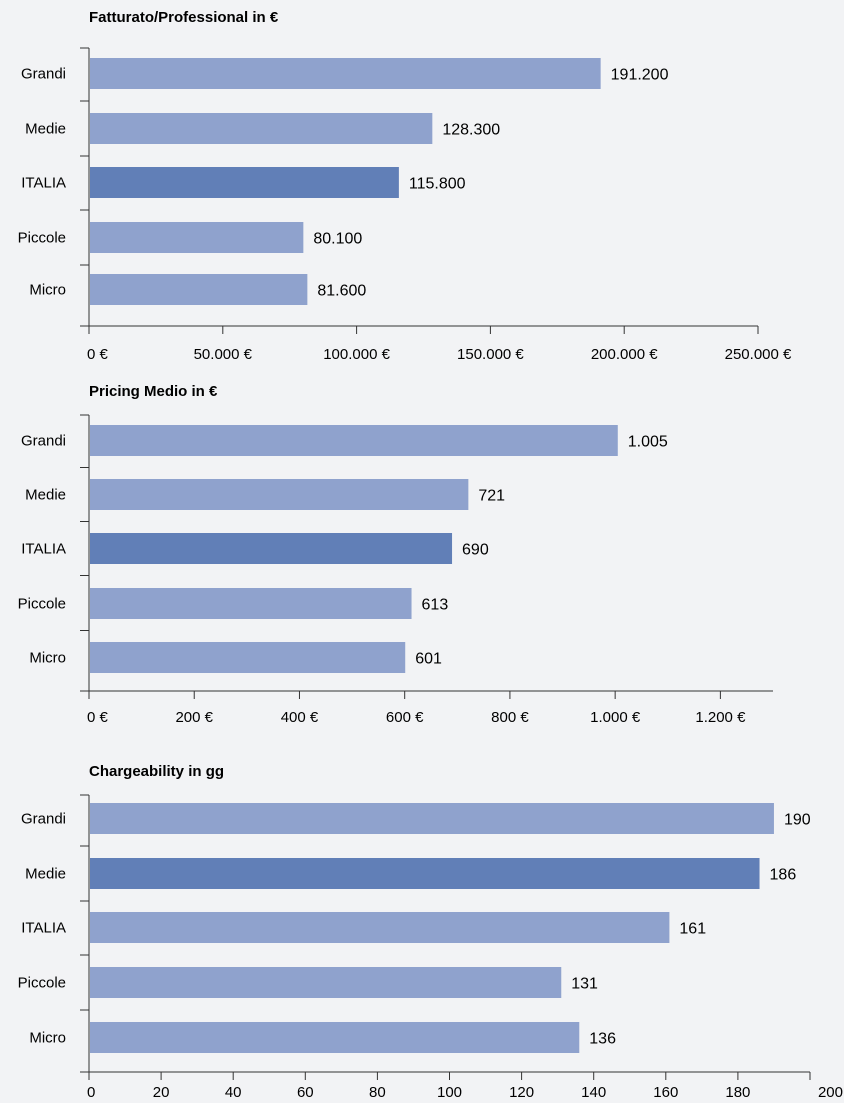 The height and width of the screenshot is (1103, 844). I want to click on value-label: 115.800, so click(437, 184).